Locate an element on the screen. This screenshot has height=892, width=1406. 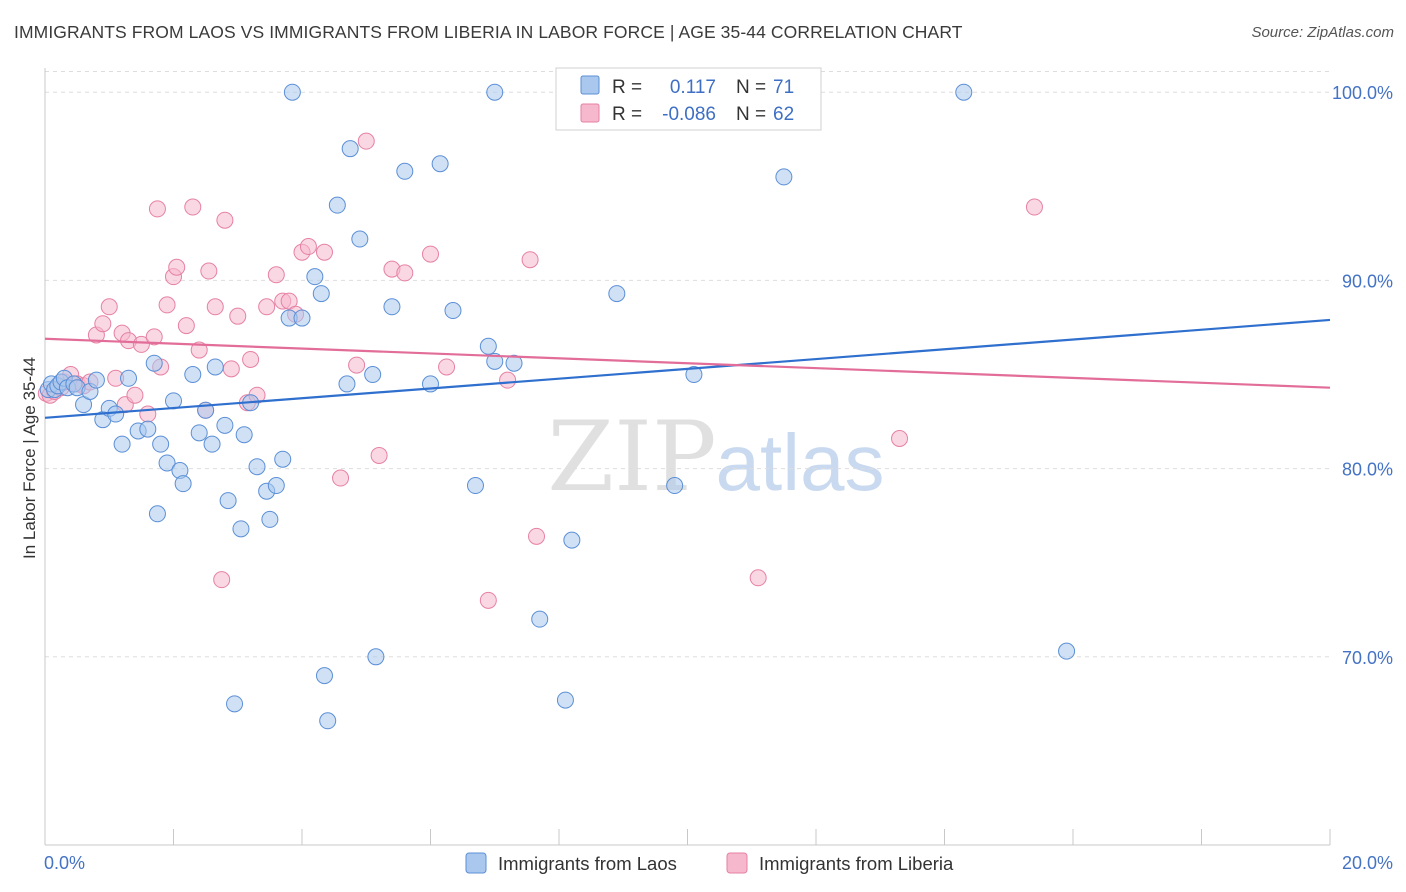
correlation-legend: R = 0.117 N = 71 R = -0.086 N = 62 is located at coordinates (688, 99).